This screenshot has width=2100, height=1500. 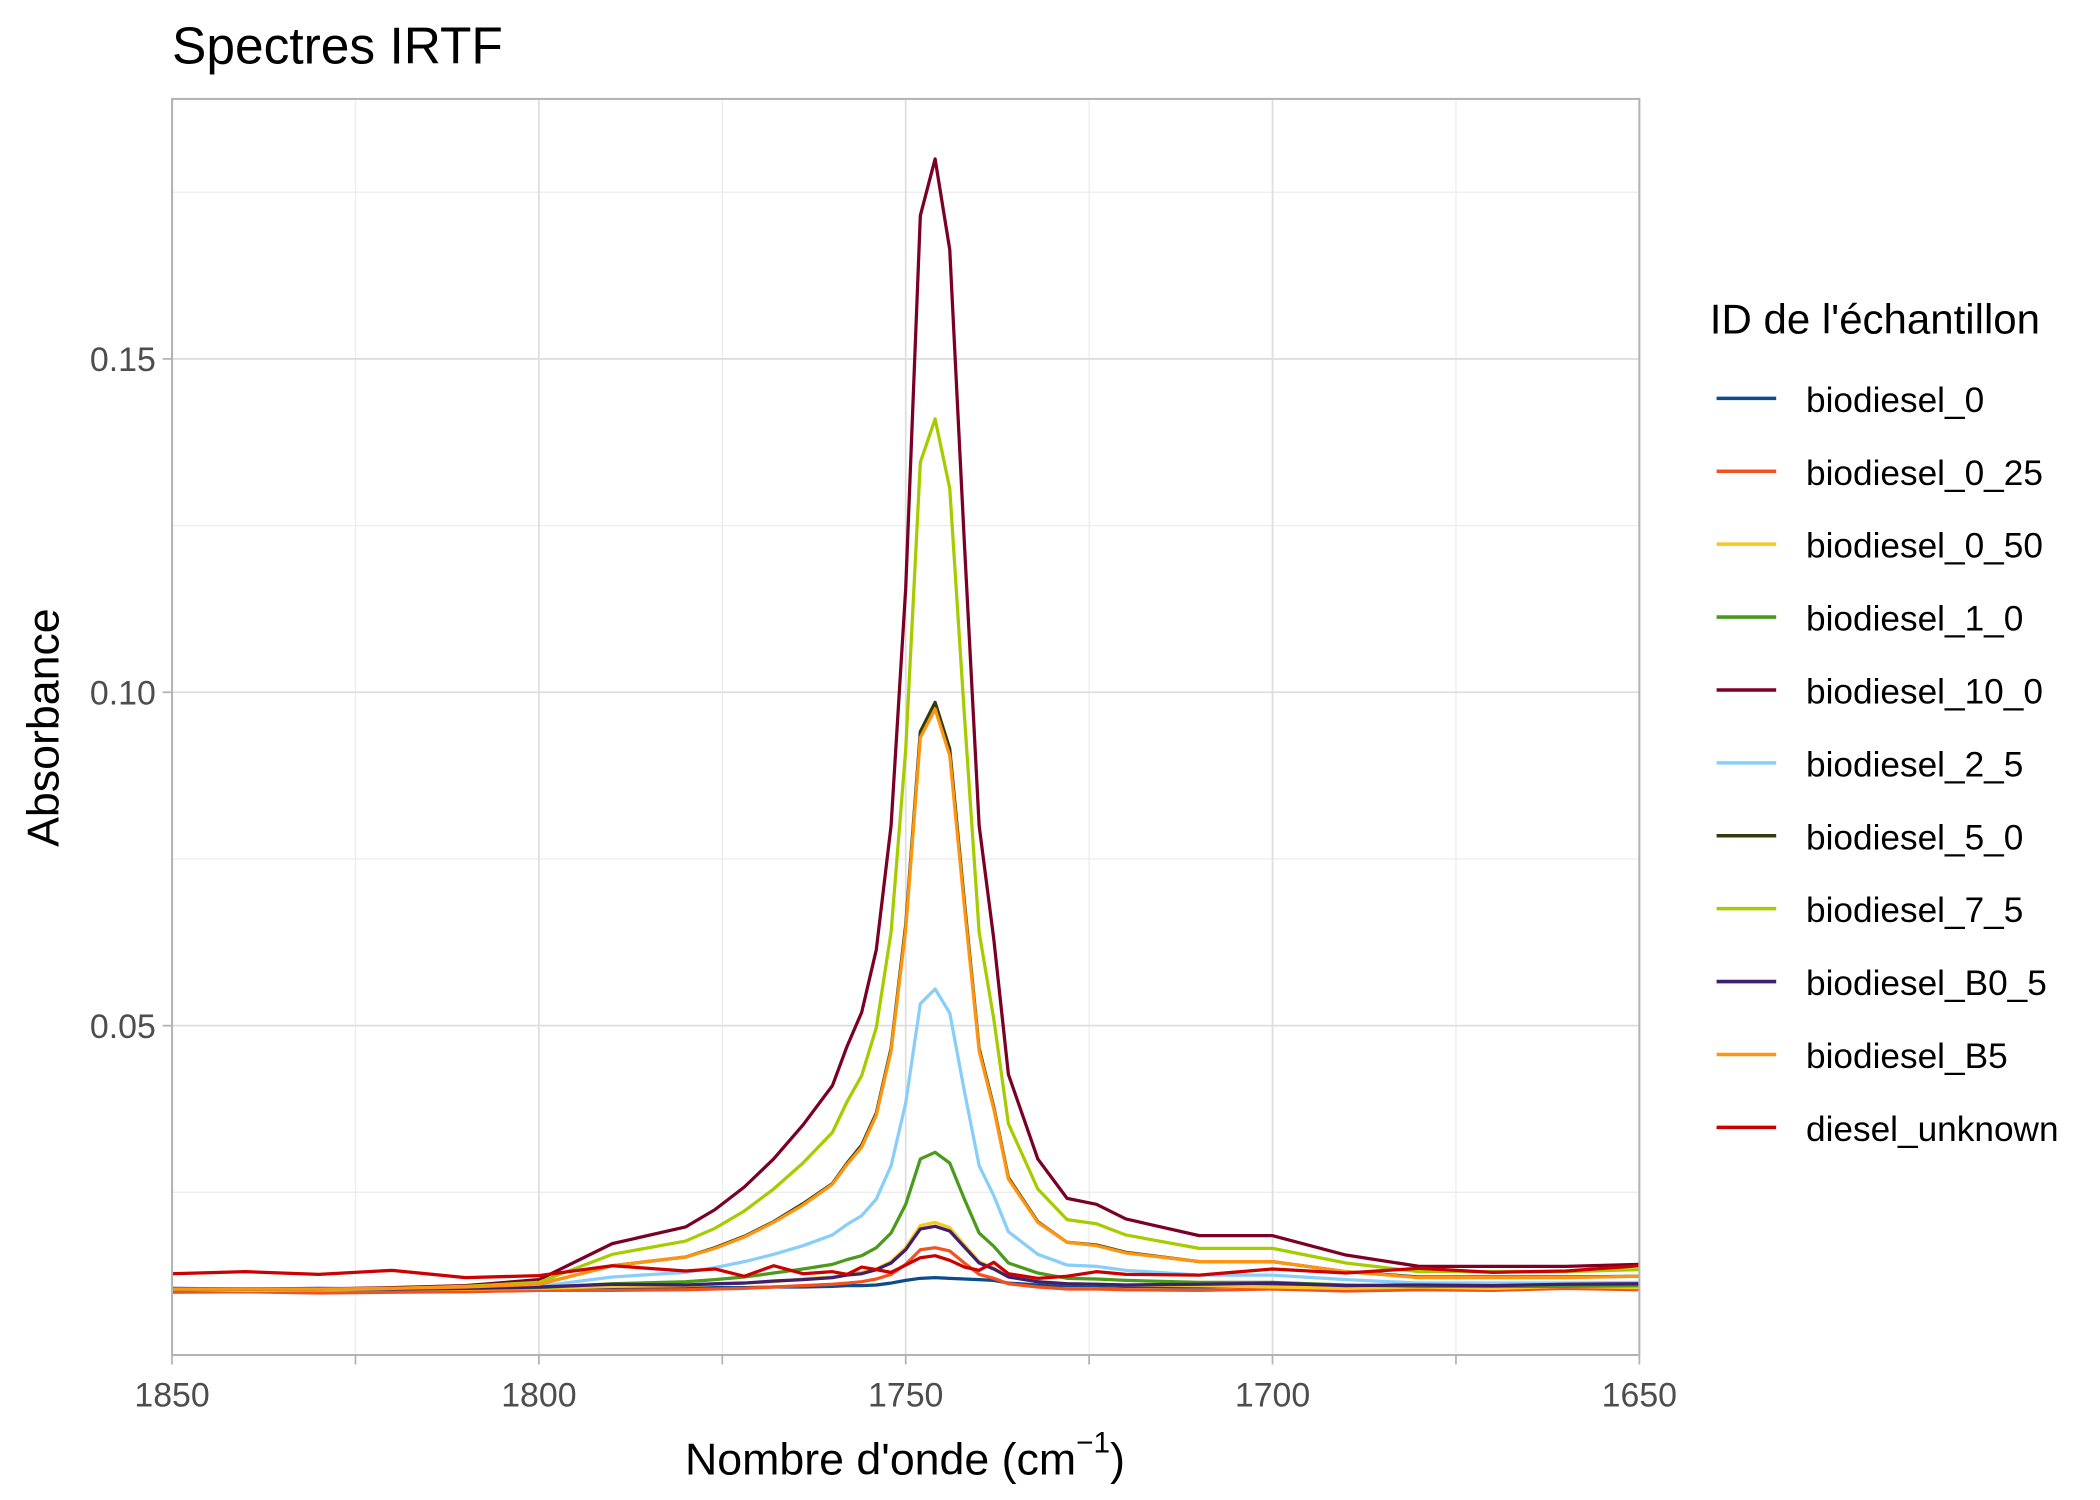 What do you see at coordinates (1924, 473) in the screenshot?
I see `legend-label: biodiesel_0_25` at bounding box center [1924, 473].